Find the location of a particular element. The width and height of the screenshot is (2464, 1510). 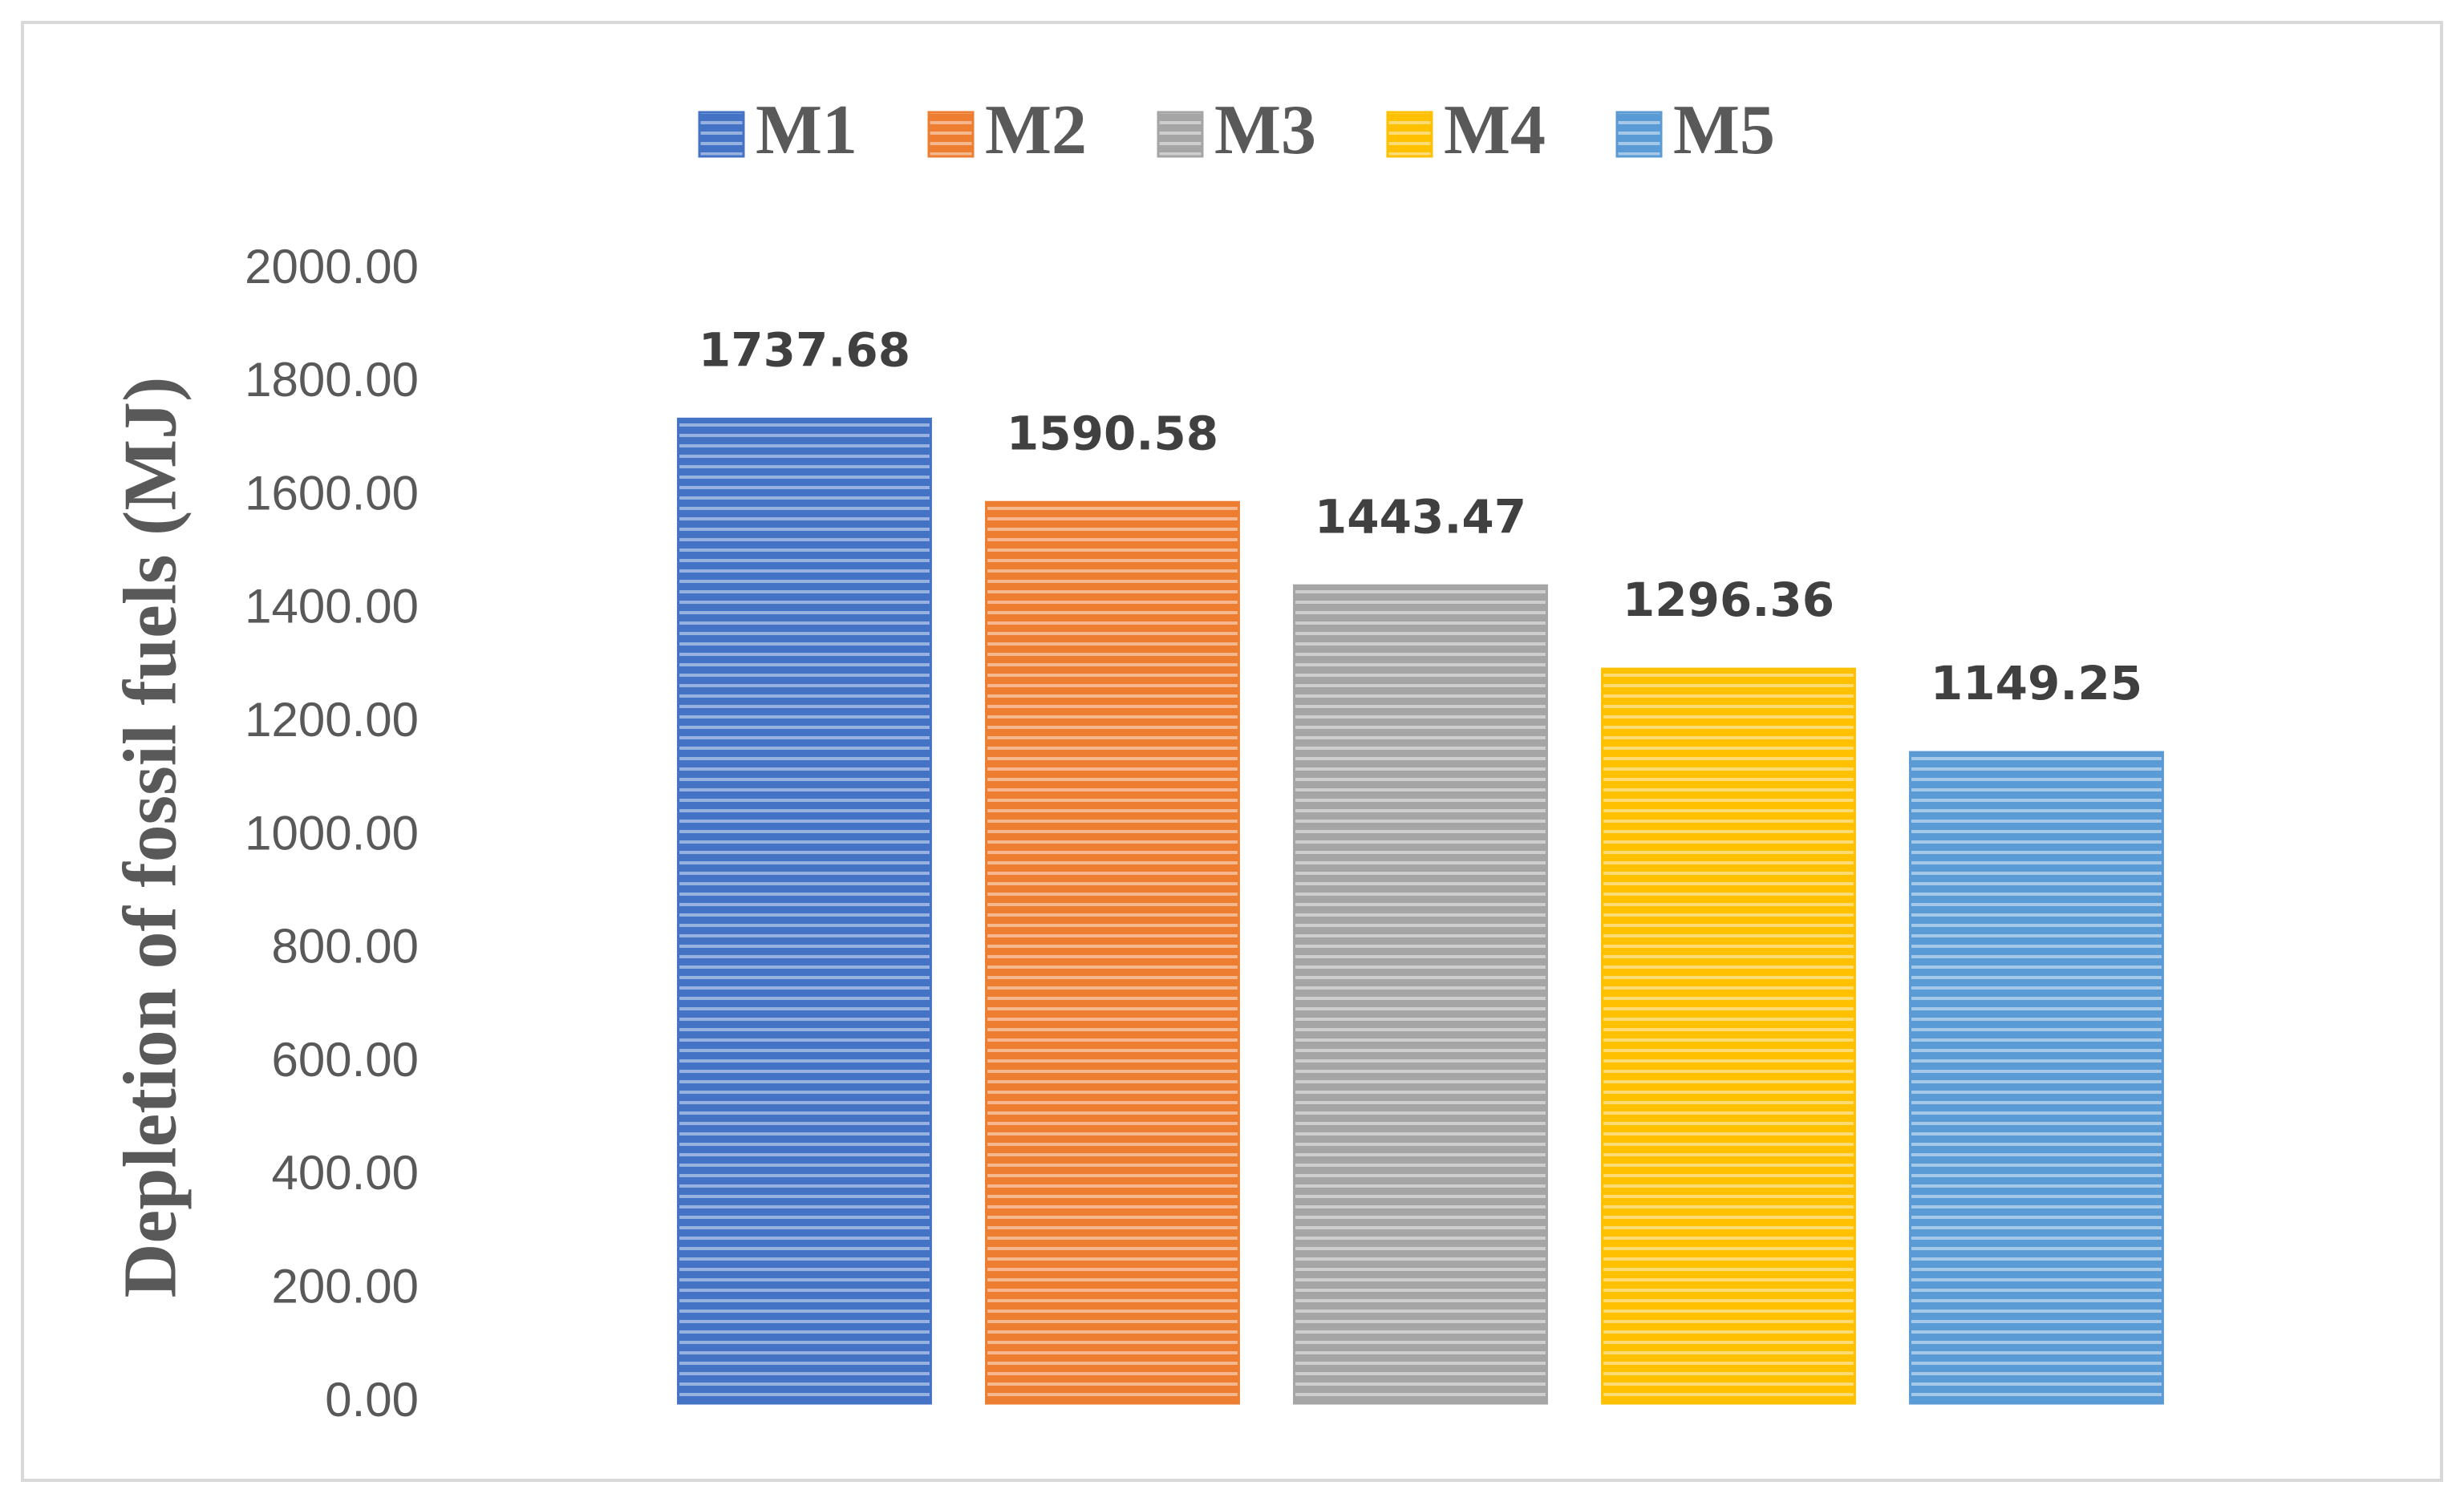

legend-label: M1 is located at coordinates (806, 130).